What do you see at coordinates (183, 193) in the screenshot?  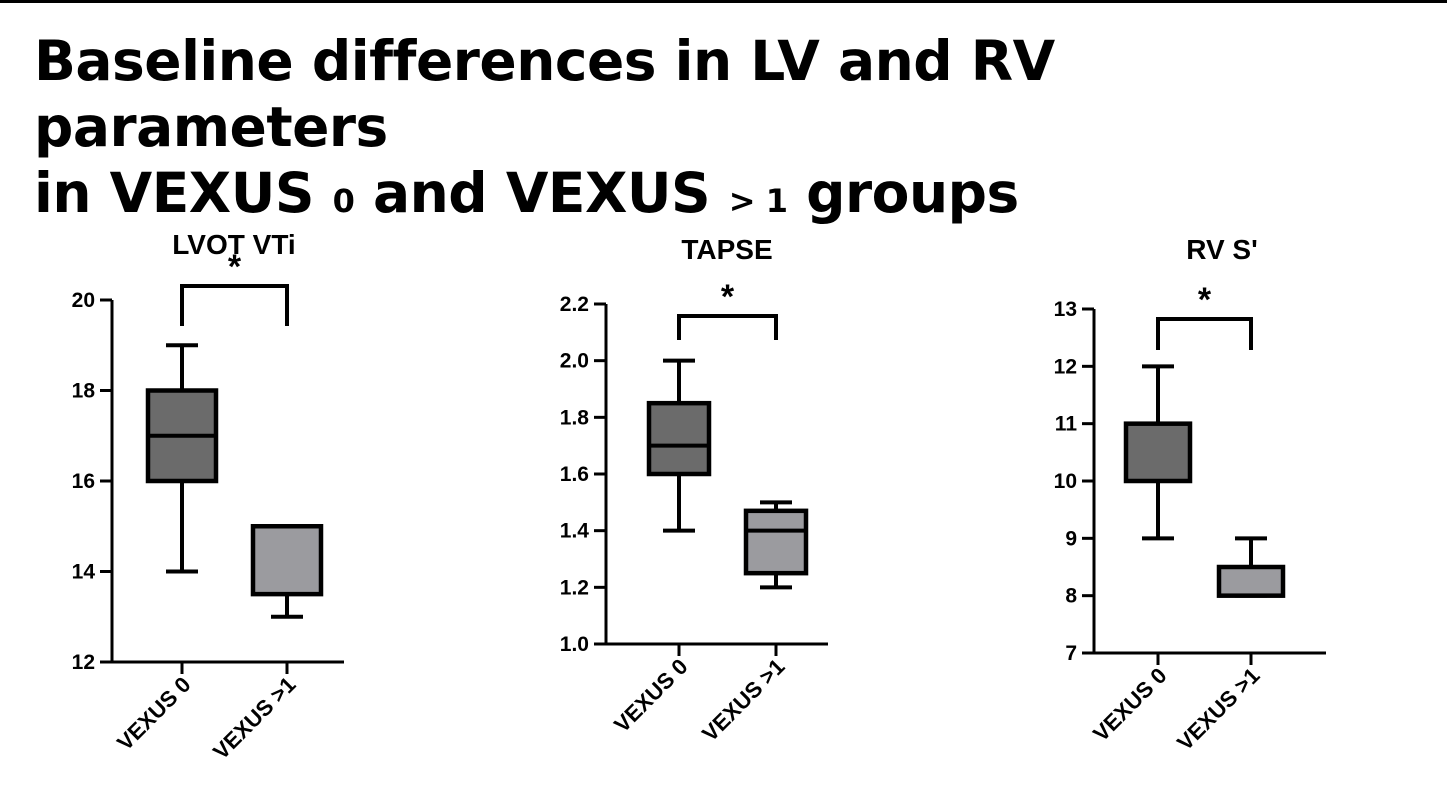 I see `slide-title-line2-a: in VEXUS` at bounding box center [183, 193].